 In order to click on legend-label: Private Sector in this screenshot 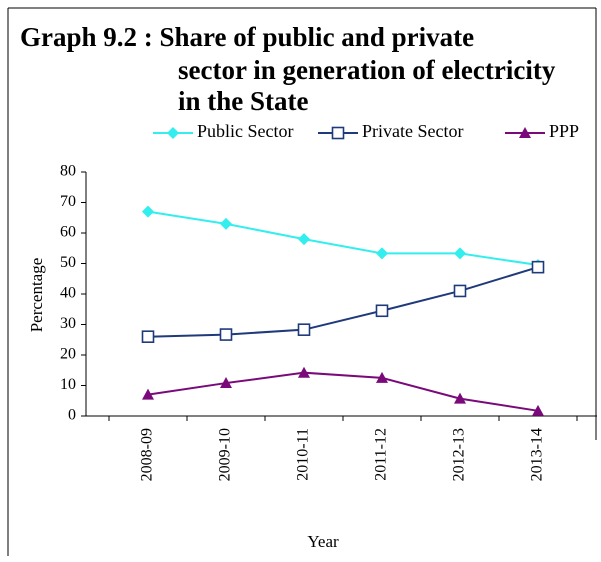, I will do `click(412, 131)`.